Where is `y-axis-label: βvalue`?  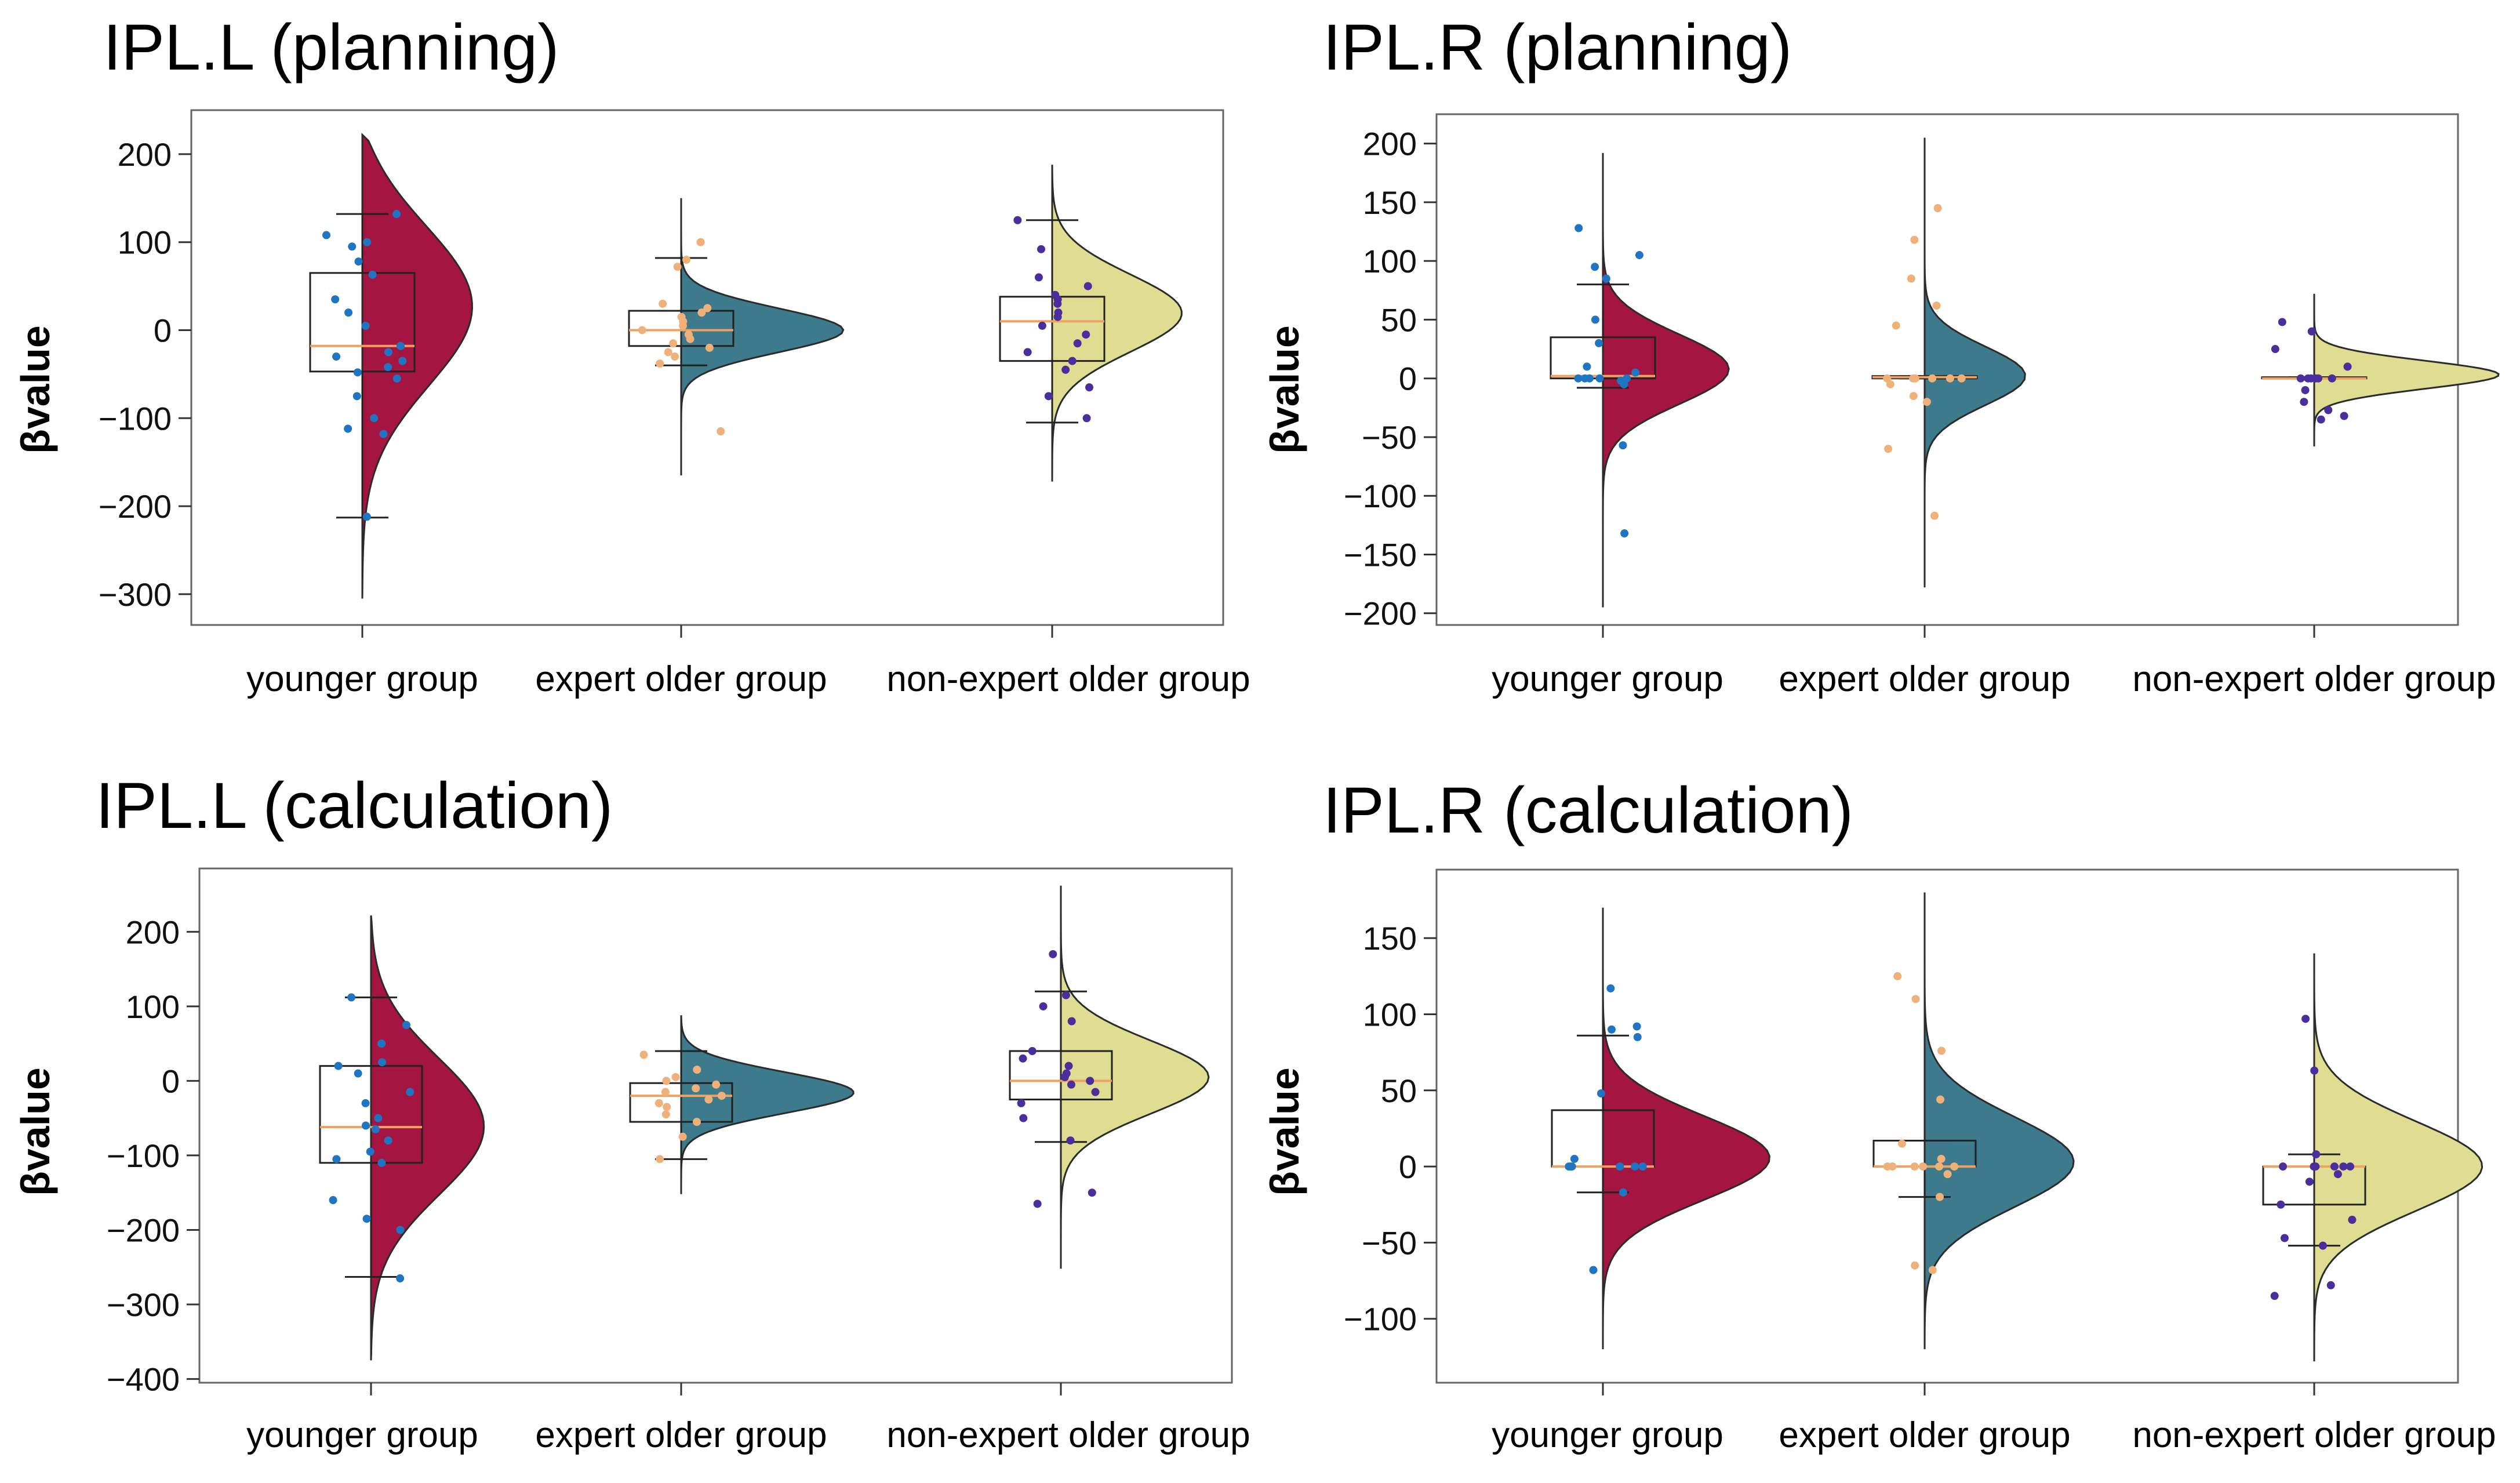 y-axis-label: βvalue is located at coordinates (36, 1132).